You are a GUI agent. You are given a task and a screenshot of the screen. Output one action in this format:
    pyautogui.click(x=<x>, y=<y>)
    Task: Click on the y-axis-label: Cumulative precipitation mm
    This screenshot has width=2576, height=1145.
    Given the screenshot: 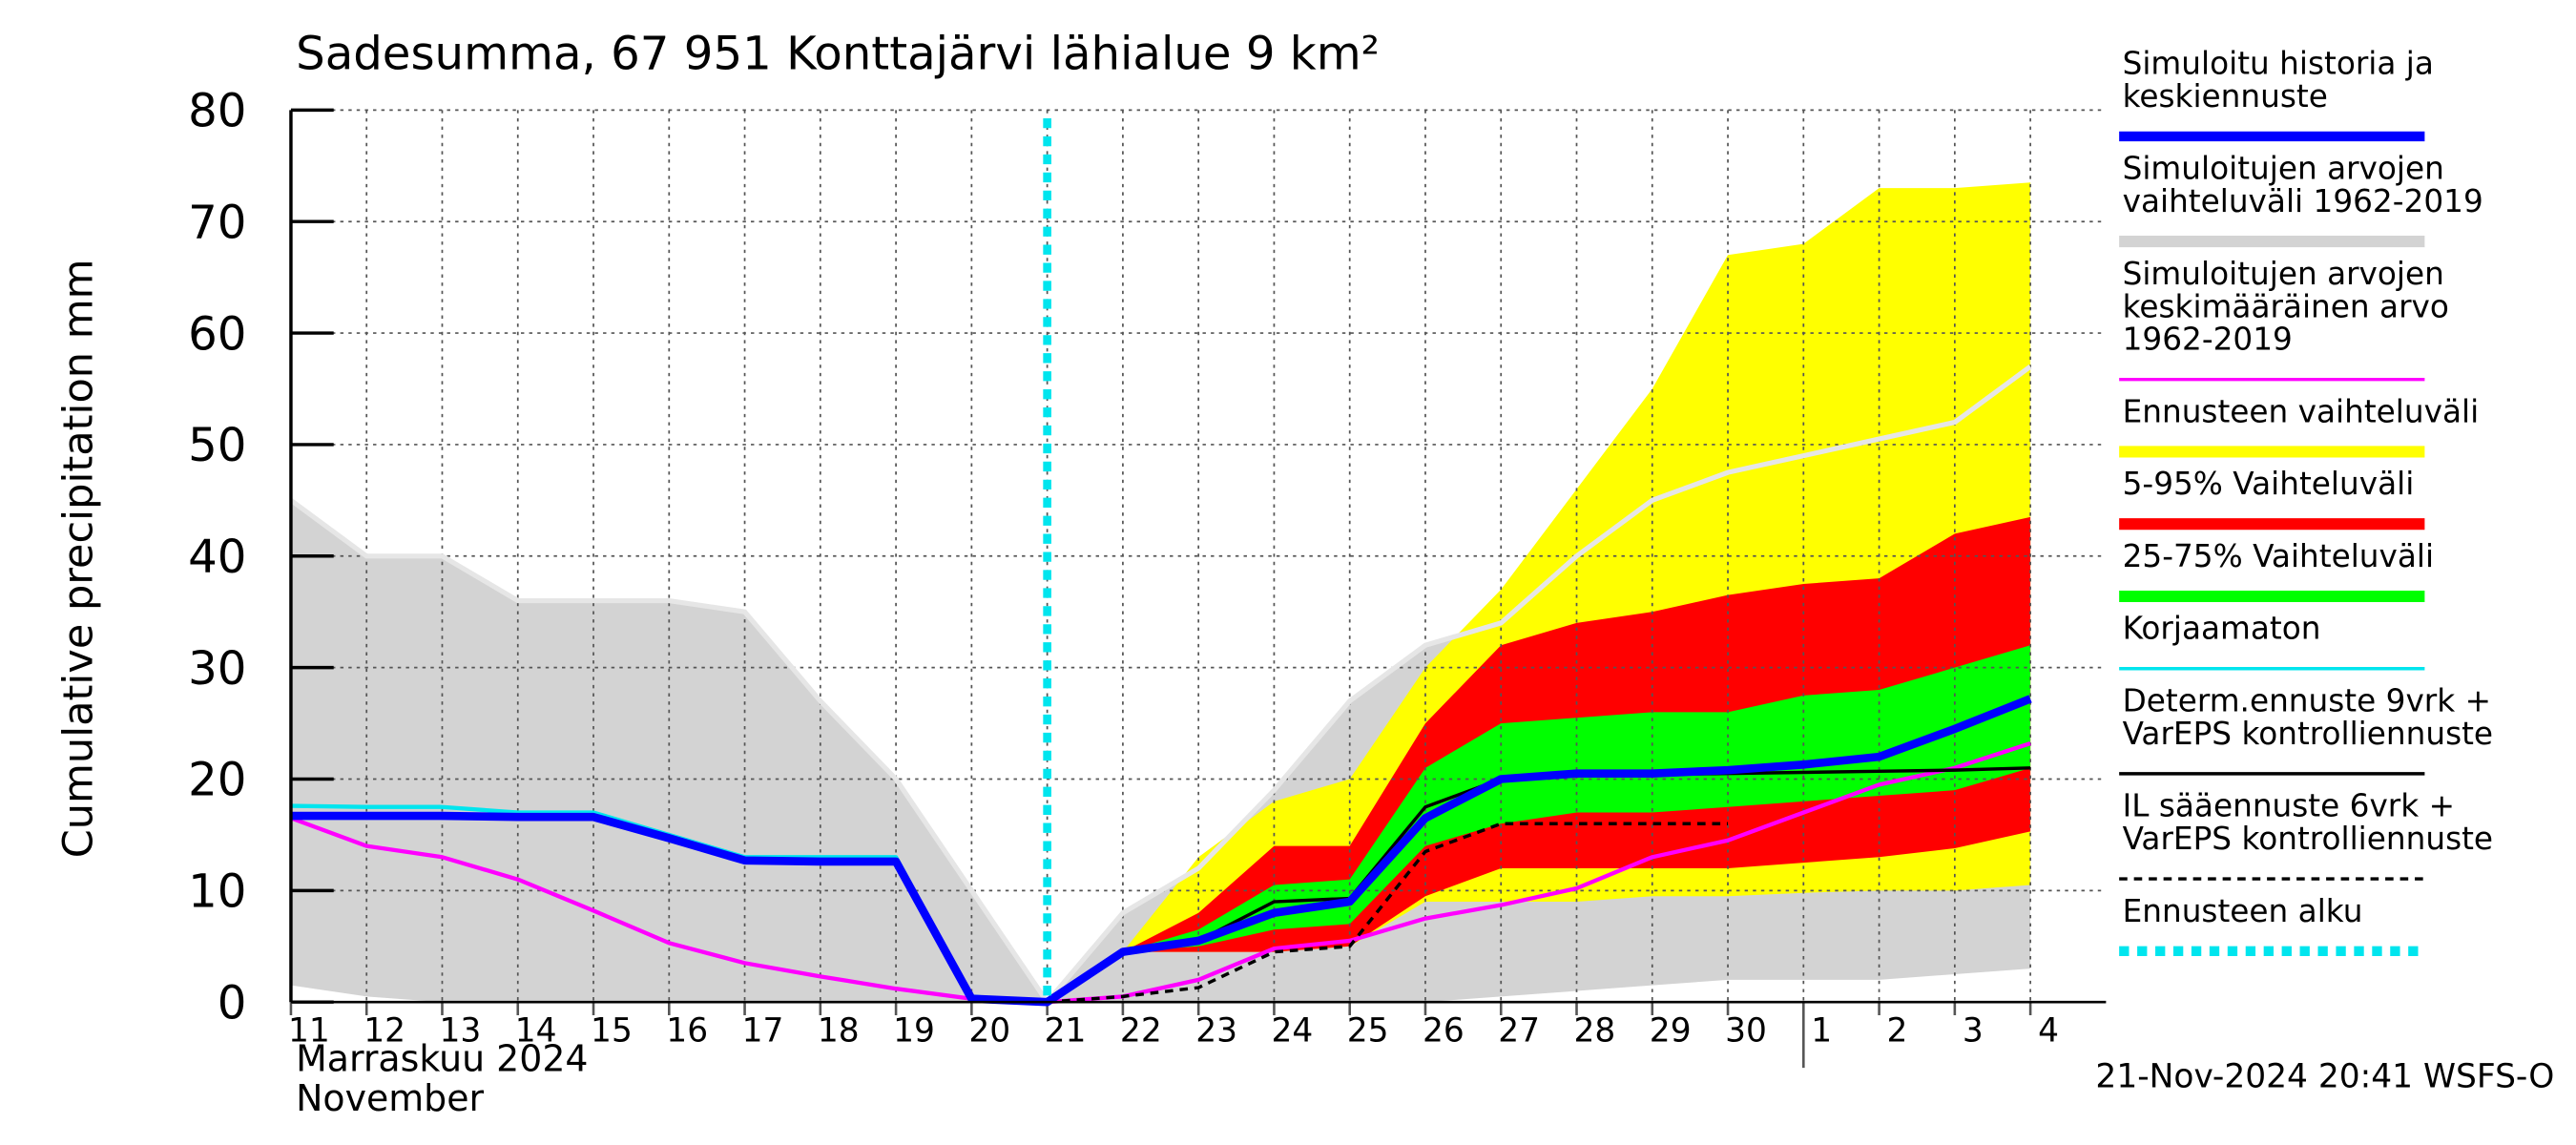 What is the action you would take?
    pyautogui.click(x=79, y=559)
    